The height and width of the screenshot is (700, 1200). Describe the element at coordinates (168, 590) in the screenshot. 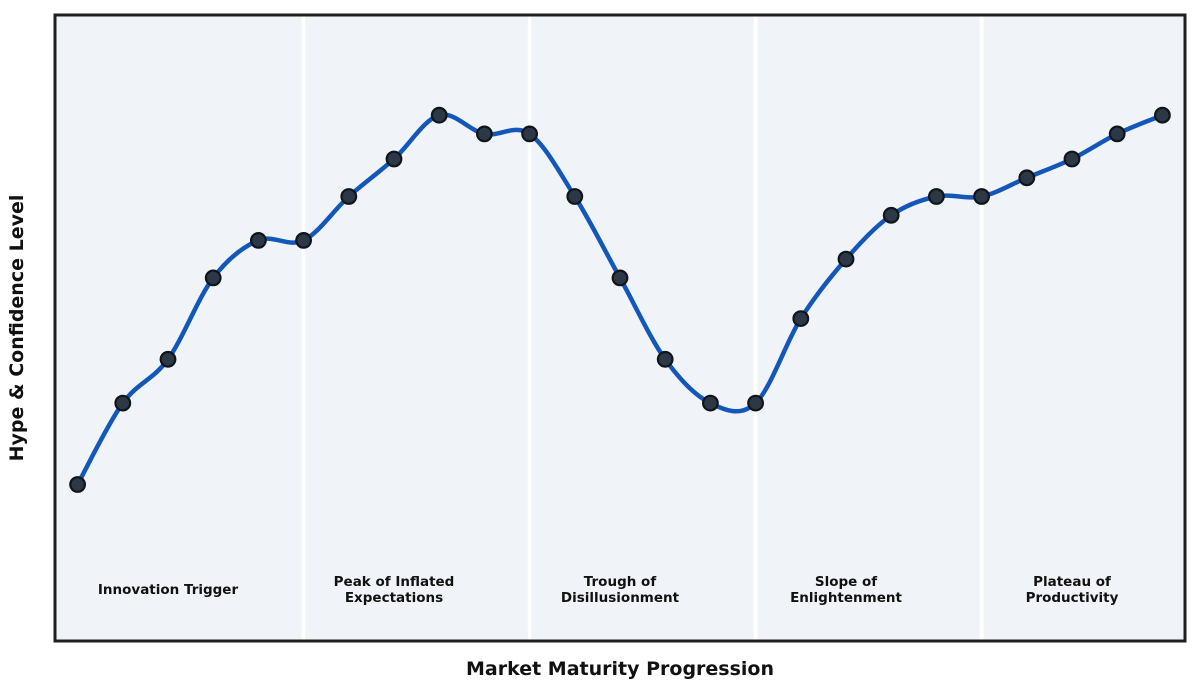

I see `phase-label: Innovation Trigger` at that location.